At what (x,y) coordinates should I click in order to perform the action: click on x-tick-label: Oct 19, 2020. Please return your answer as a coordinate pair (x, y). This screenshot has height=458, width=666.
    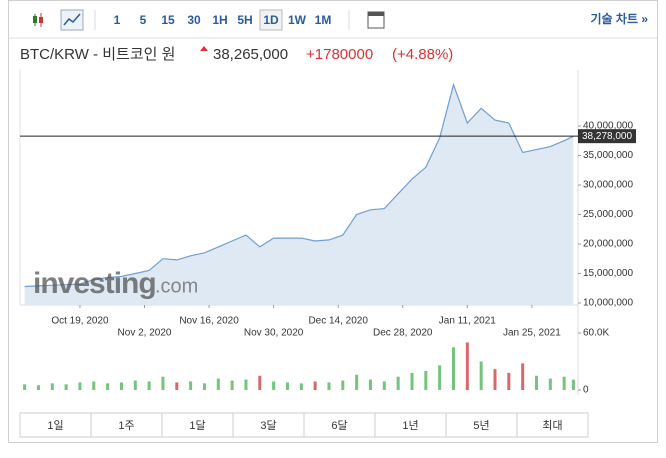
    Looking at the image, I should click on (80, 321).